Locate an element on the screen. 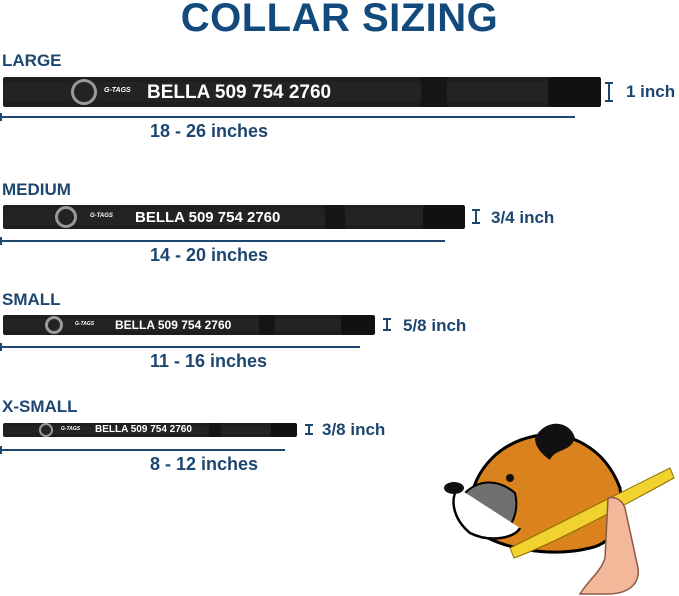  collar-small-image: G-TAGS BELLA 509 754 2760 is located at coordinates (189, 325).